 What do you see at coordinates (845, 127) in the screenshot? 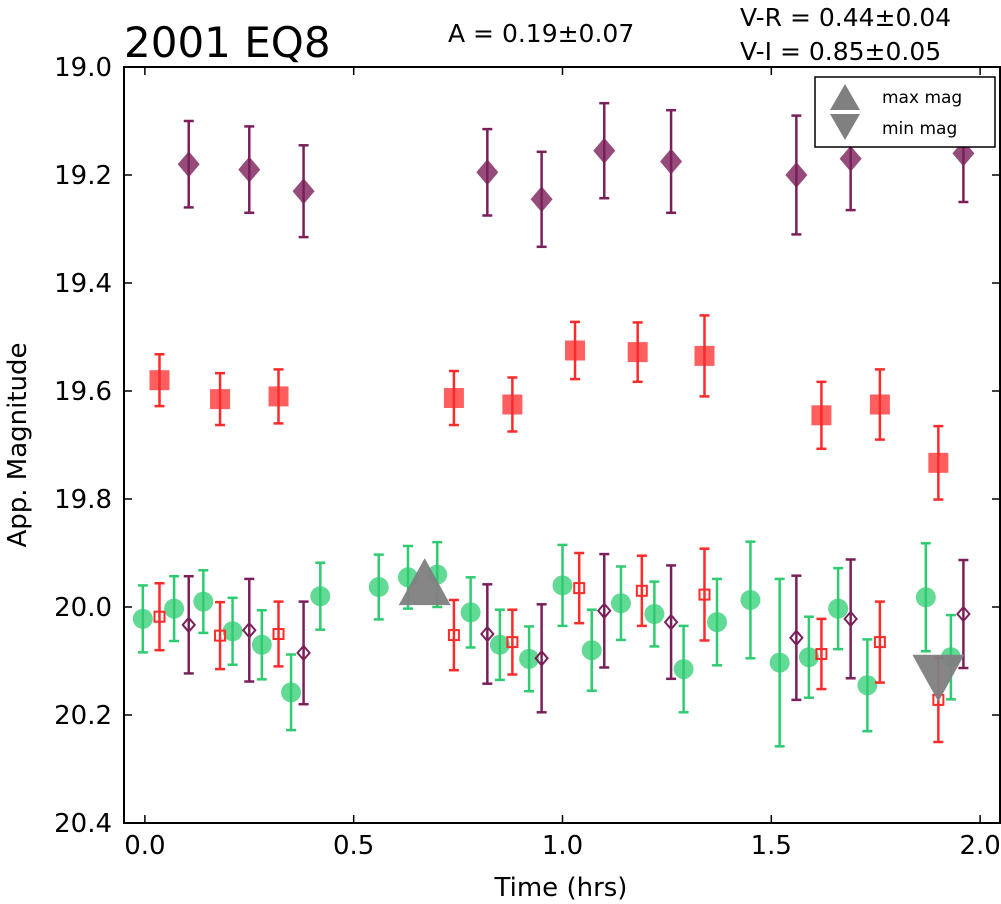
I see `legend-min-mag-marker` at bounding box center [845, 127].